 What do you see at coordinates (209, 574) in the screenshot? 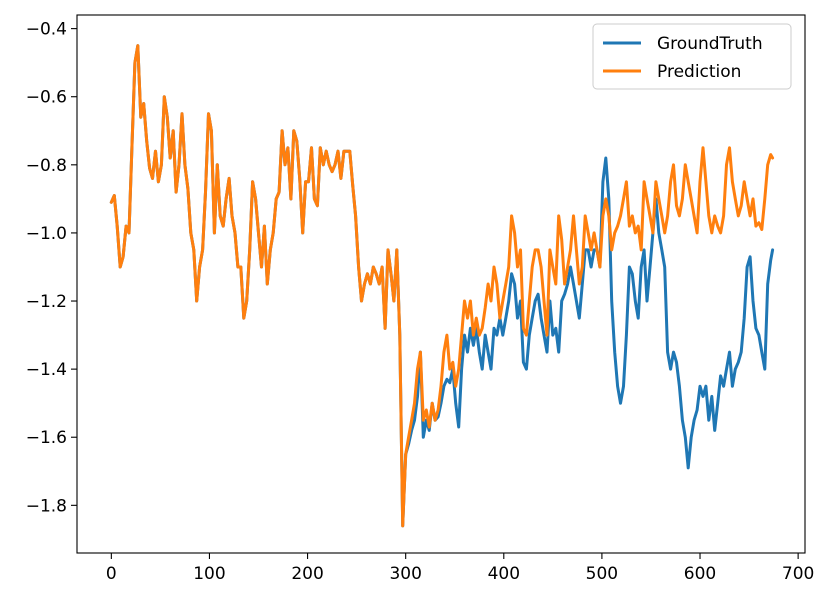
I see `x-tick-label: 100` at bounding box center [209, 574].